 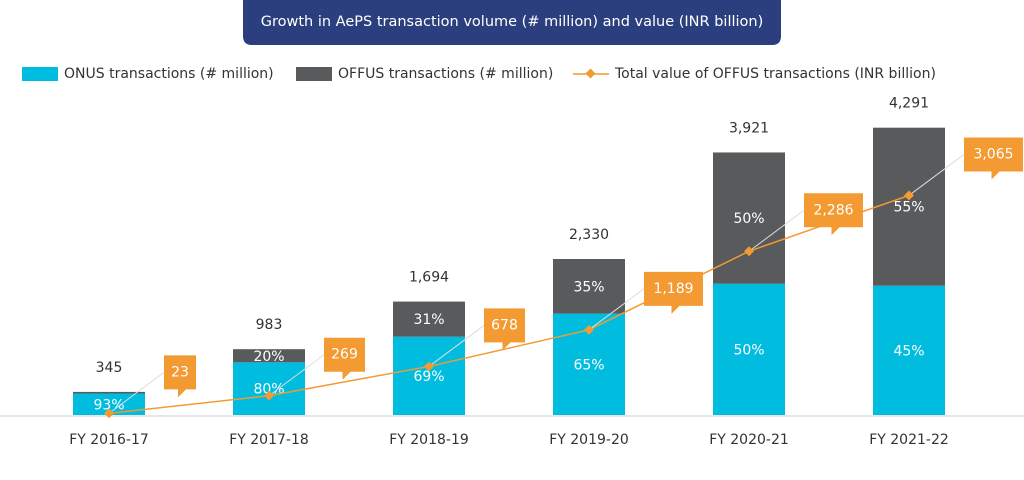 I want to click on title-banner, so click(x=512, y=22).